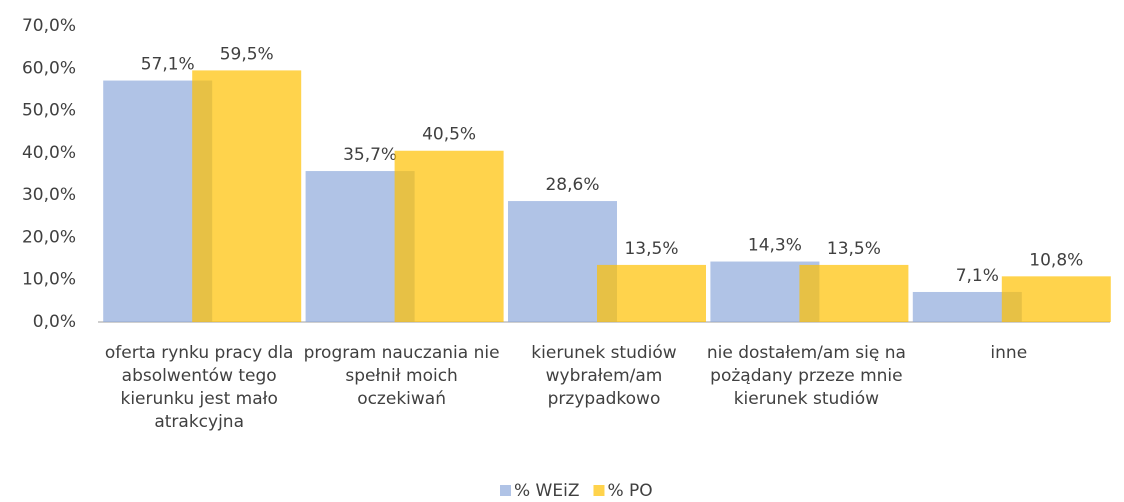 The height and width of the screenshot is (502, 1124). What do you see at coordinates (629, 491) in the screenshot?
I see `legend-label: % PO` at bounding box center [629, 491].